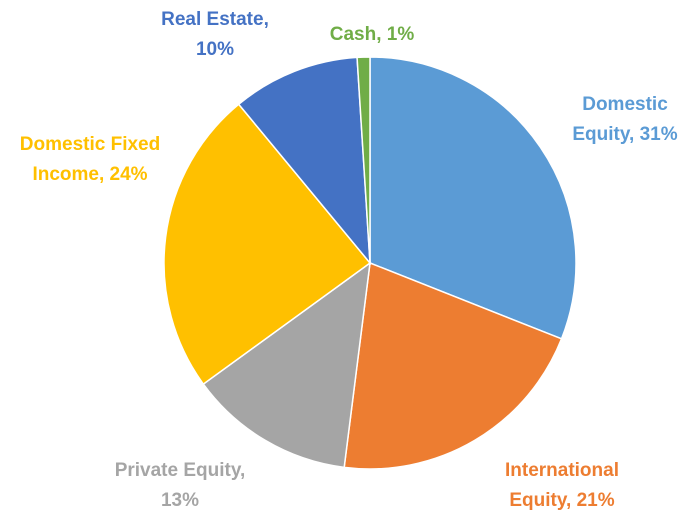 The image size is (687, 514). What do you see at coordinates (372, 34) in the screenshot?
I see `data-label: Cash, 1%` at bounding box center [372, 34].